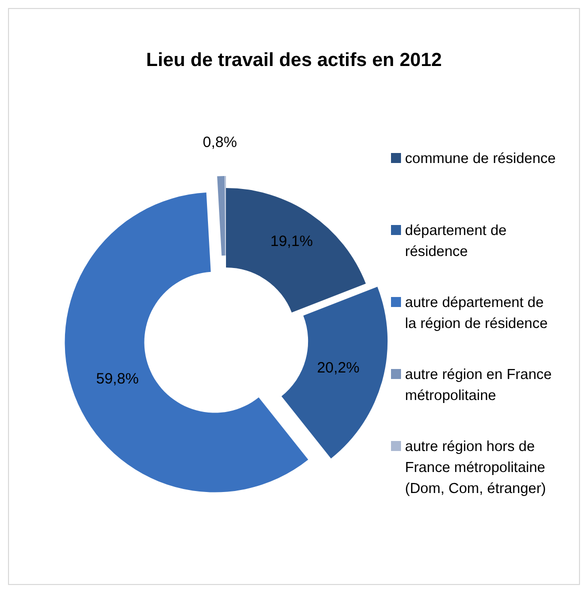 The height and width of the screenshot is (593, 588). I want to click on data-label: 19,1%, so click(291, 241).